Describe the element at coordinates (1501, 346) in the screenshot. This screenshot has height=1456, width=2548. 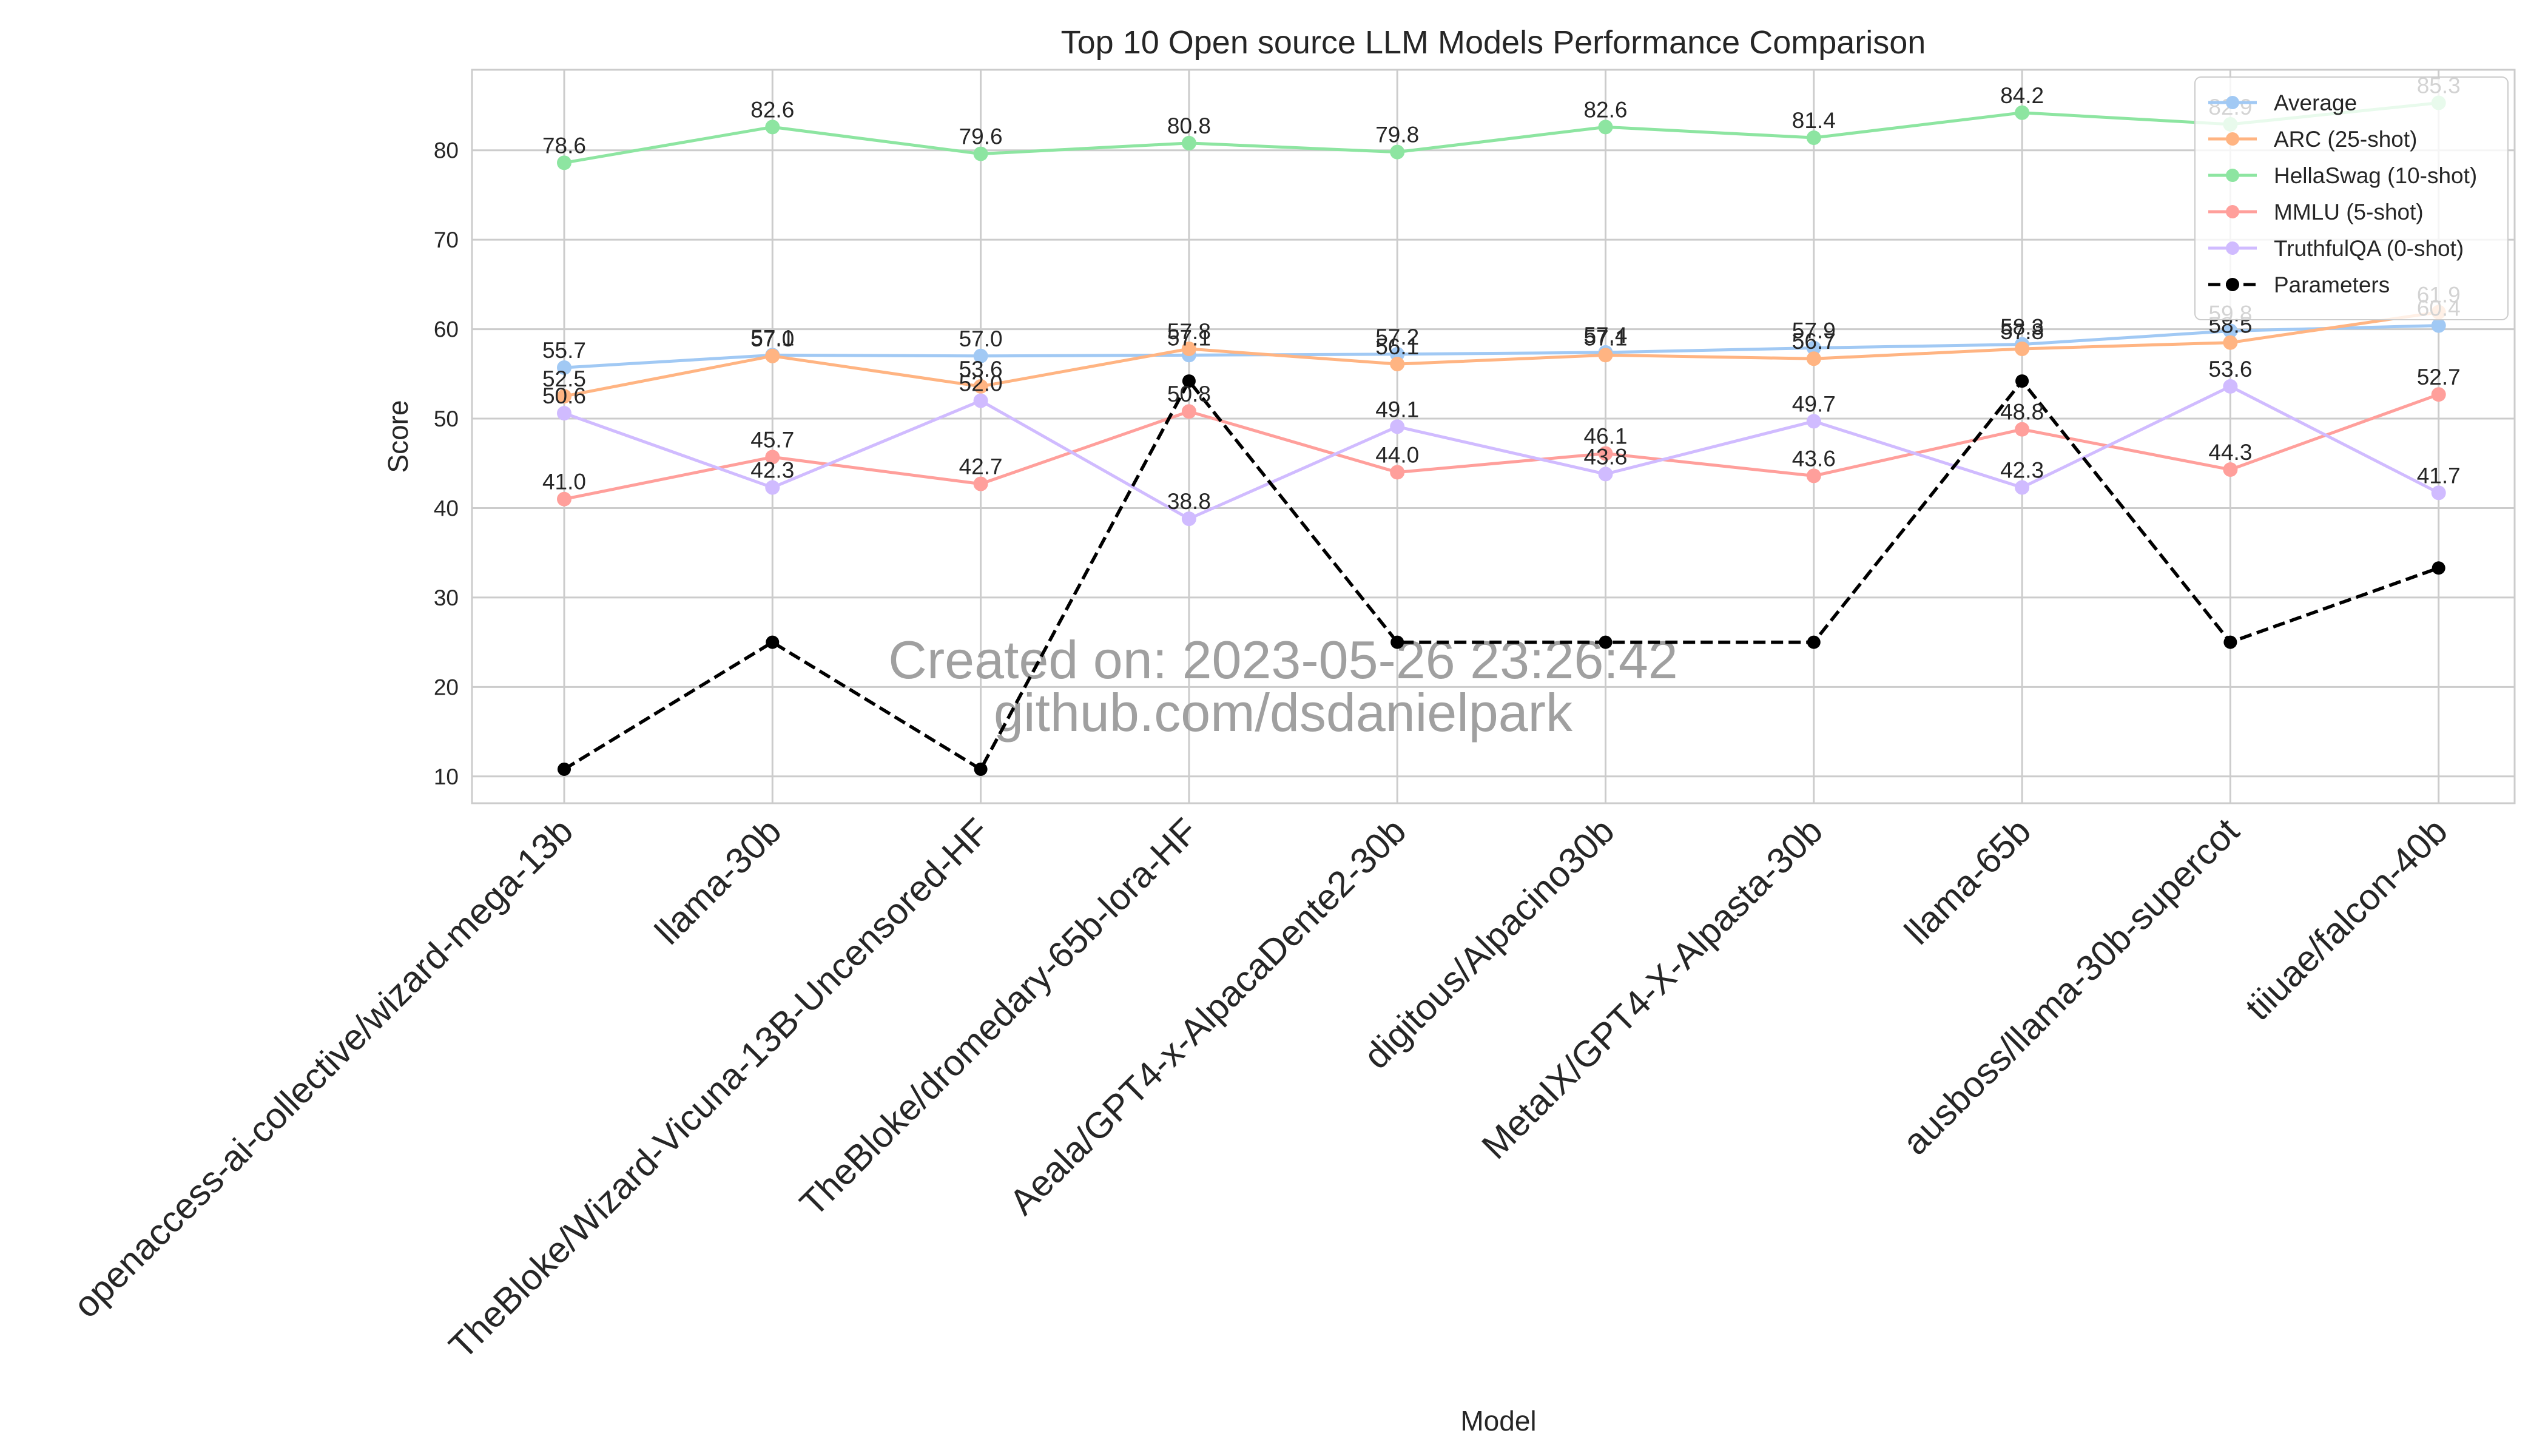
I see `series-average` at that location.